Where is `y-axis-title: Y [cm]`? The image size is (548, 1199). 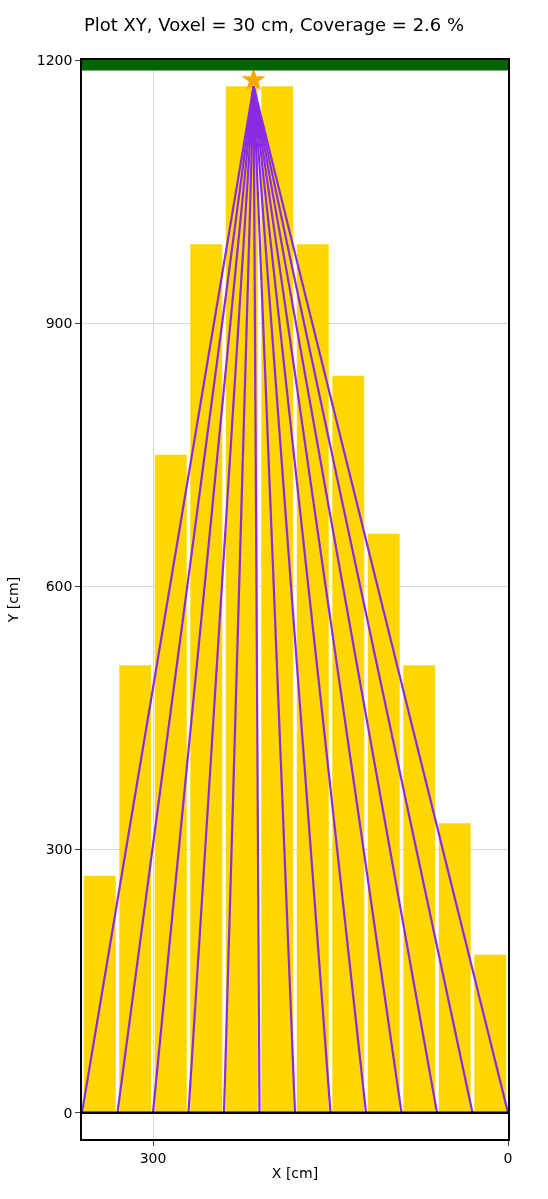 y-axis-title: Y [cm] is located at coordinates (12, 600).